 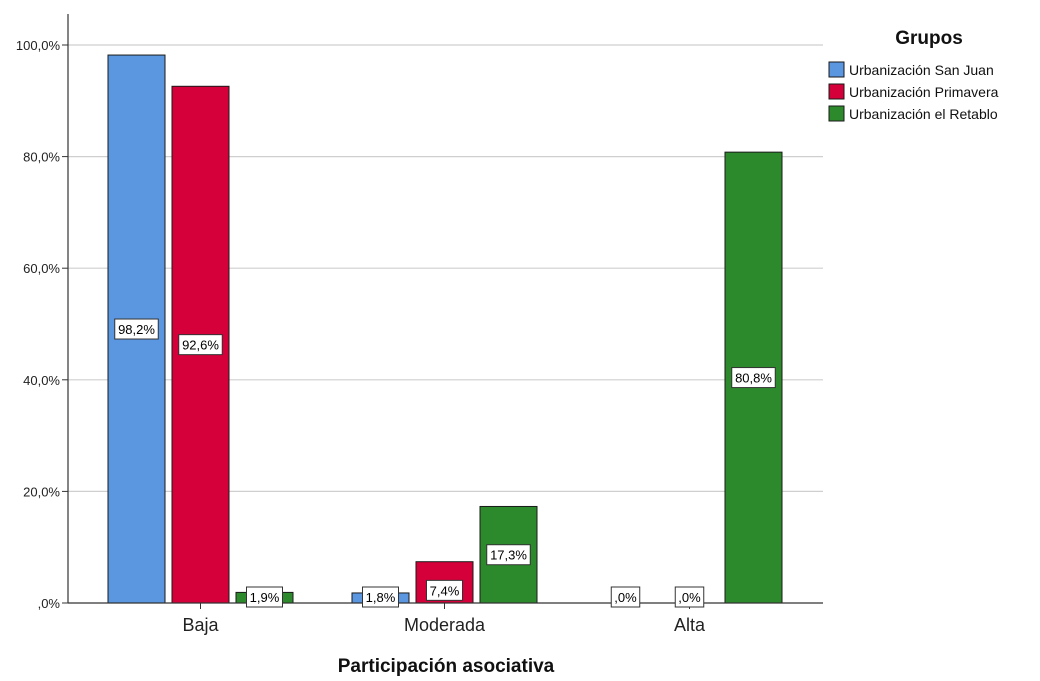 I want to click on data-label: 17,3%, so click(x=508, y=555).